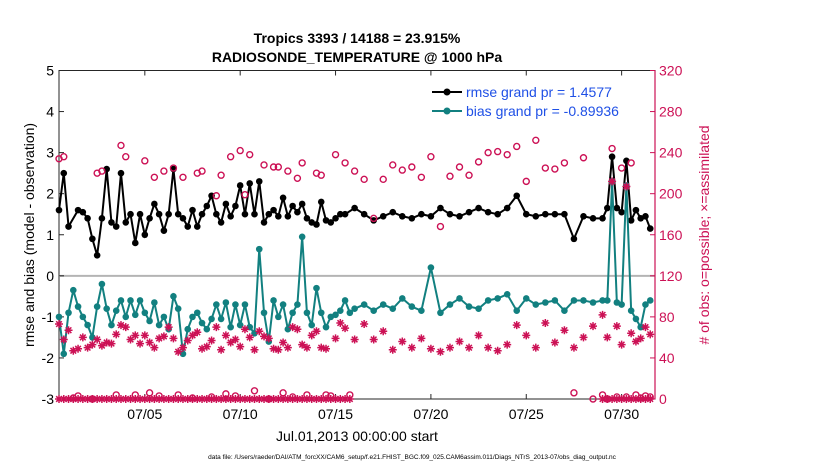 Image resolution: width=830 pixels, height=470 pixels. Describe the element at coordinates (357, 436) in the screenshot. I see `x-axis-label: Jul.01,2013 00:00:00 start` at that location.